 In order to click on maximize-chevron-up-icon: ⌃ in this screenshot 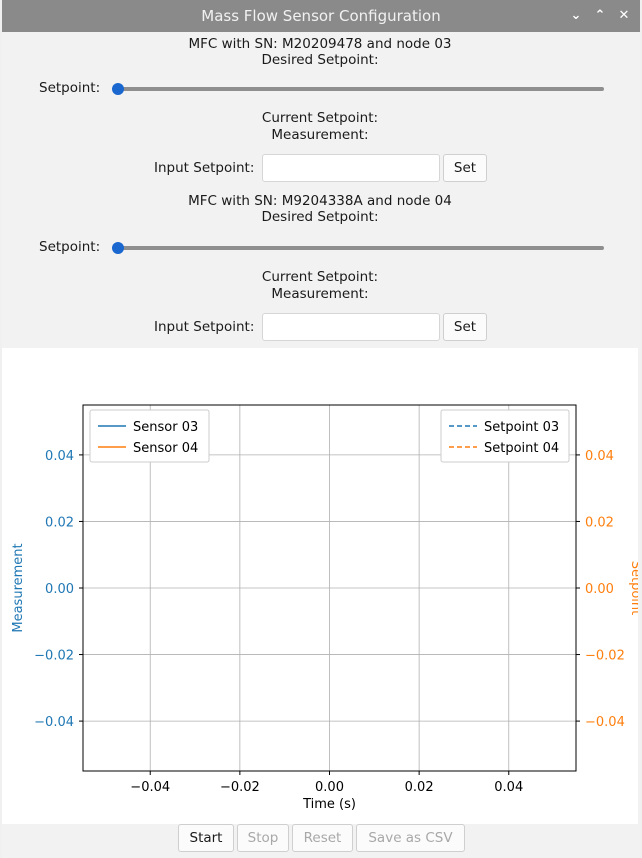, I will do `click(600, 15)`.